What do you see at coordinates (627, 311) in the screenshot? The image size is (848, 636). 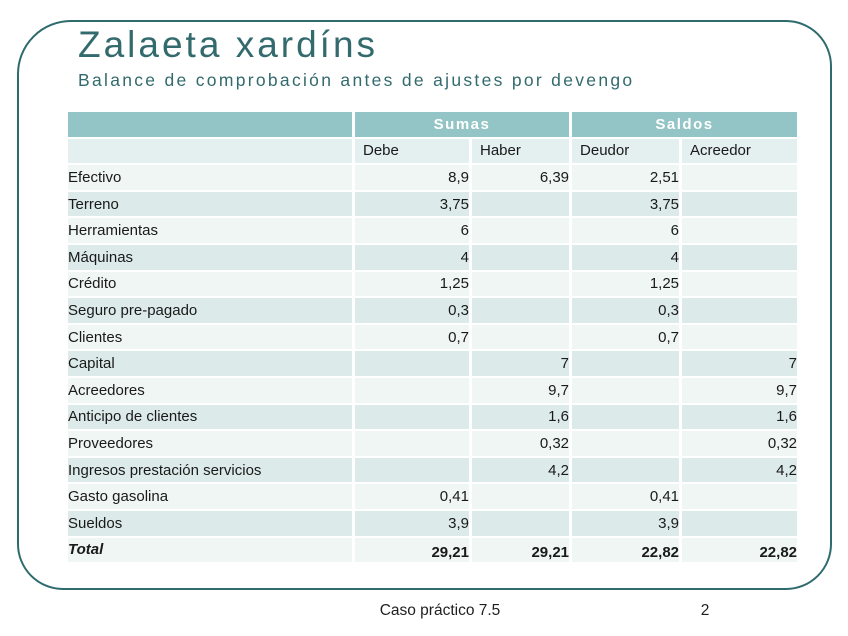 I see `deudor-cell: 0,3` at bounding box center [627, 311].